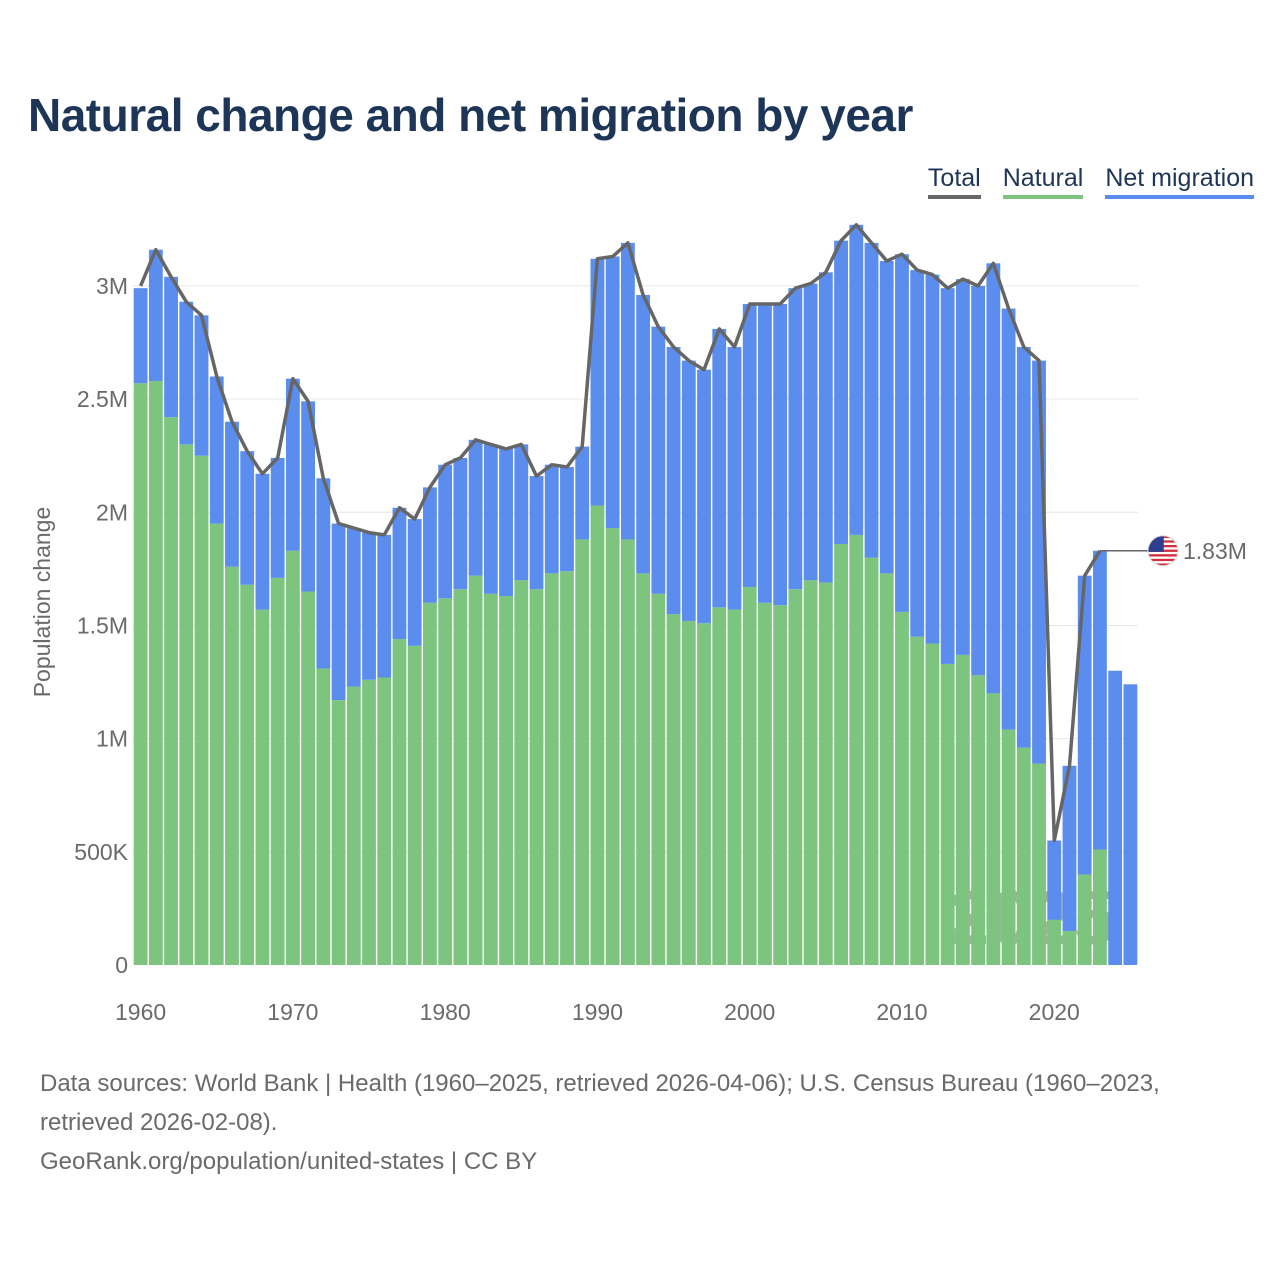 The width and height of the screenshot is (1280, 1280). Describe the element at coordinates (101, 852) in the screenshot. I see `y-tick-label: 500K` at that location.